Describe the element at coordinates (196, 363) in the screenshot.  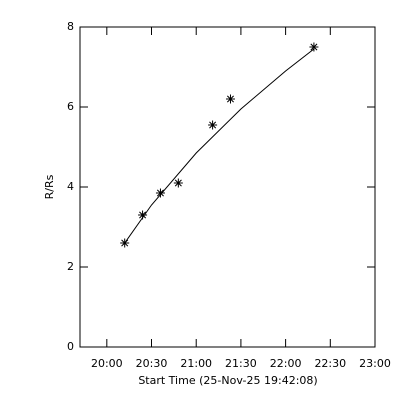
I see `x-tick-label: 21:00` at that location.